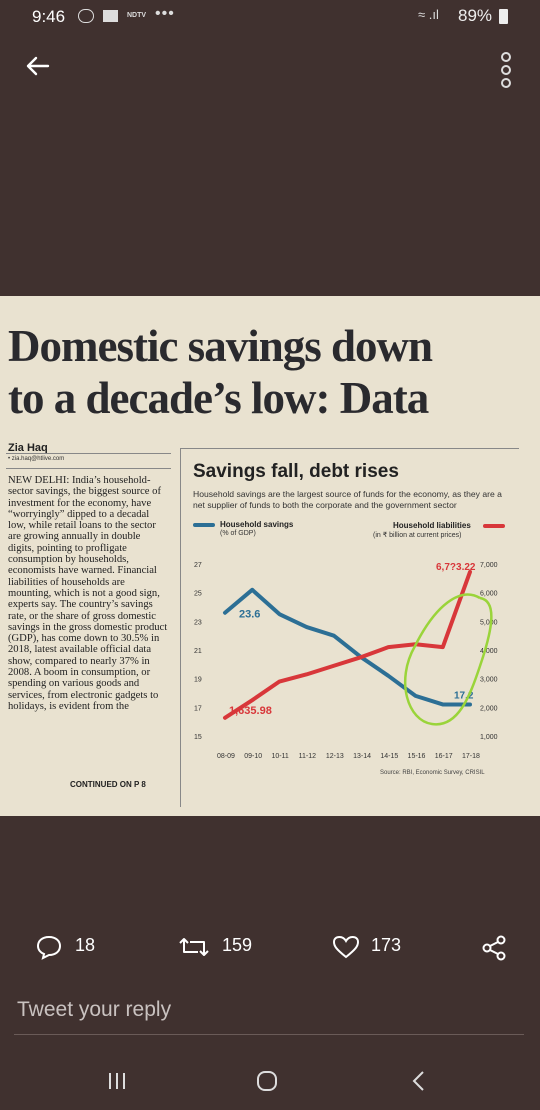 The height and width of the screenshot is (1110, 540). Describe the element at coordinates (270, 17) in the screenshot. I see `status-bar: 9:46 NDTV ••• ≈ .ıl 89%` at that location.